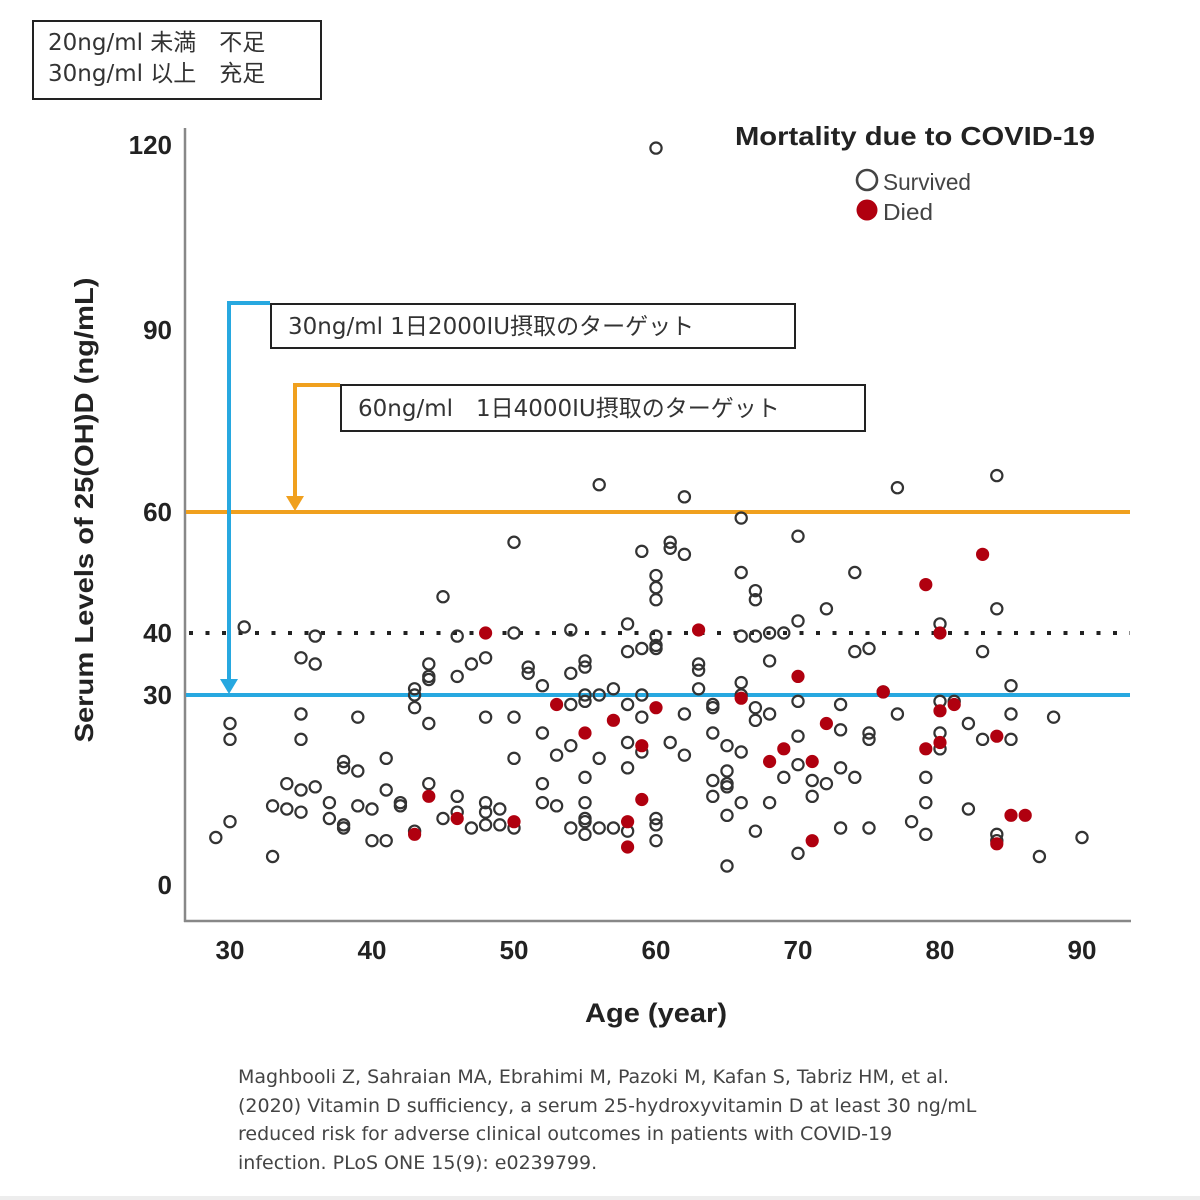  I want to click on x-tick-label: 70, so click(798, 950).